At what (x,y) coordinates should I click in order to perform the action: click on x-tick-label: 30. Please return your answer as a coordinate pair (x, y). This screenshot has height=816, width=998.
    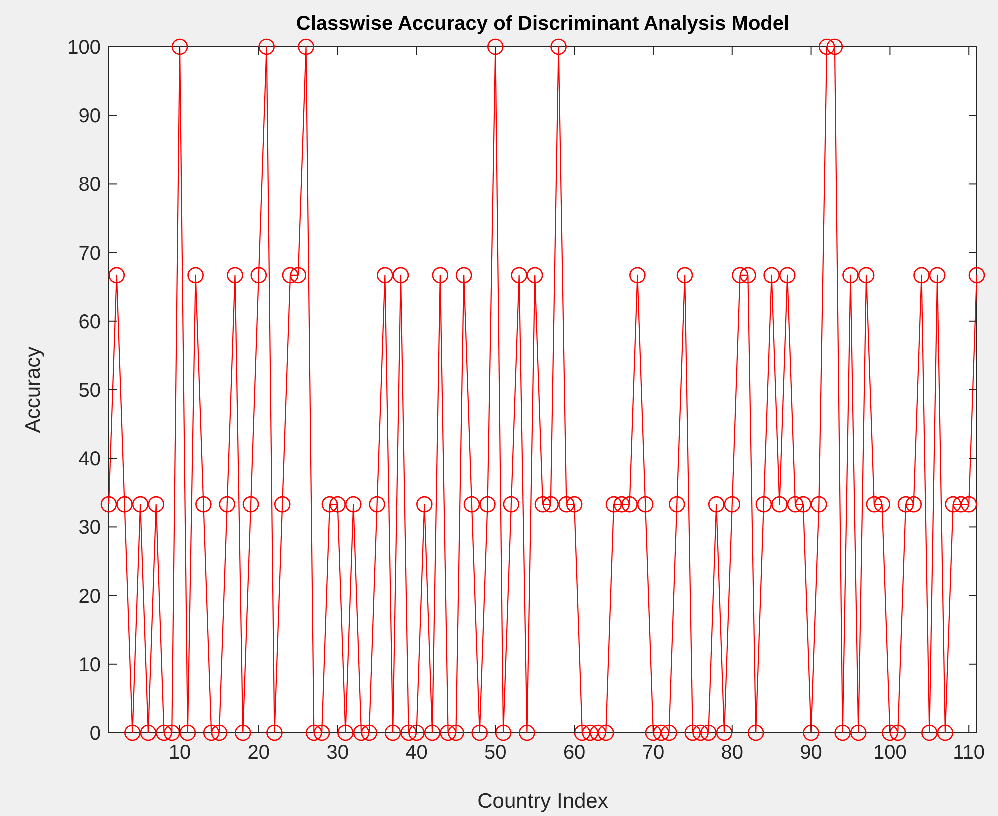
    Looking at the image, I should click on (337, 753).